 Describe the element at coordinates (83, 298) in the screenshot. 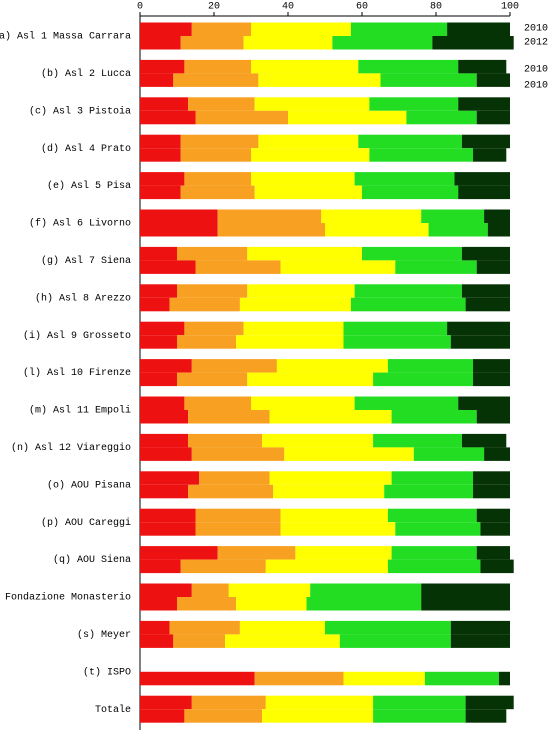

I see `category-label: (h) Asl 8 Arezzo` at that location.